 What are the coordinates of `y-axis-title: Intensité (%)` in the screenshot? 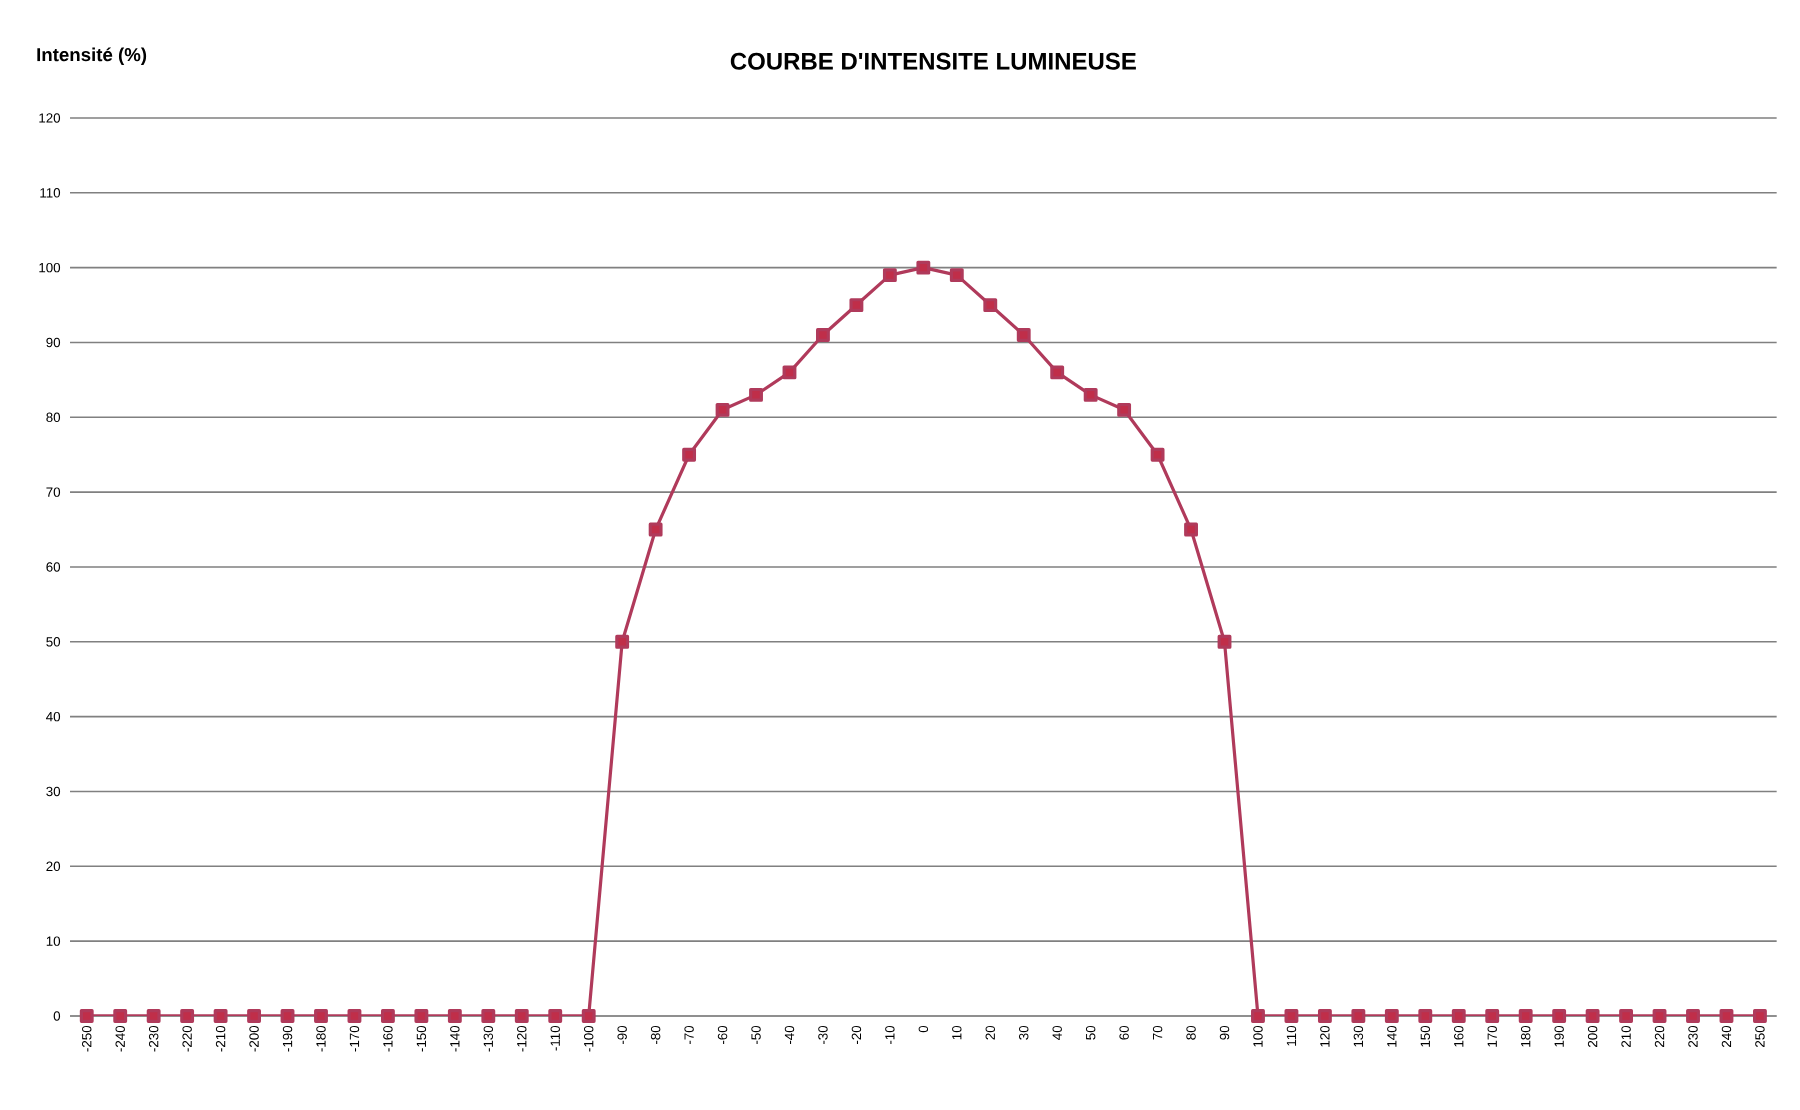 It's located at (92, 56).